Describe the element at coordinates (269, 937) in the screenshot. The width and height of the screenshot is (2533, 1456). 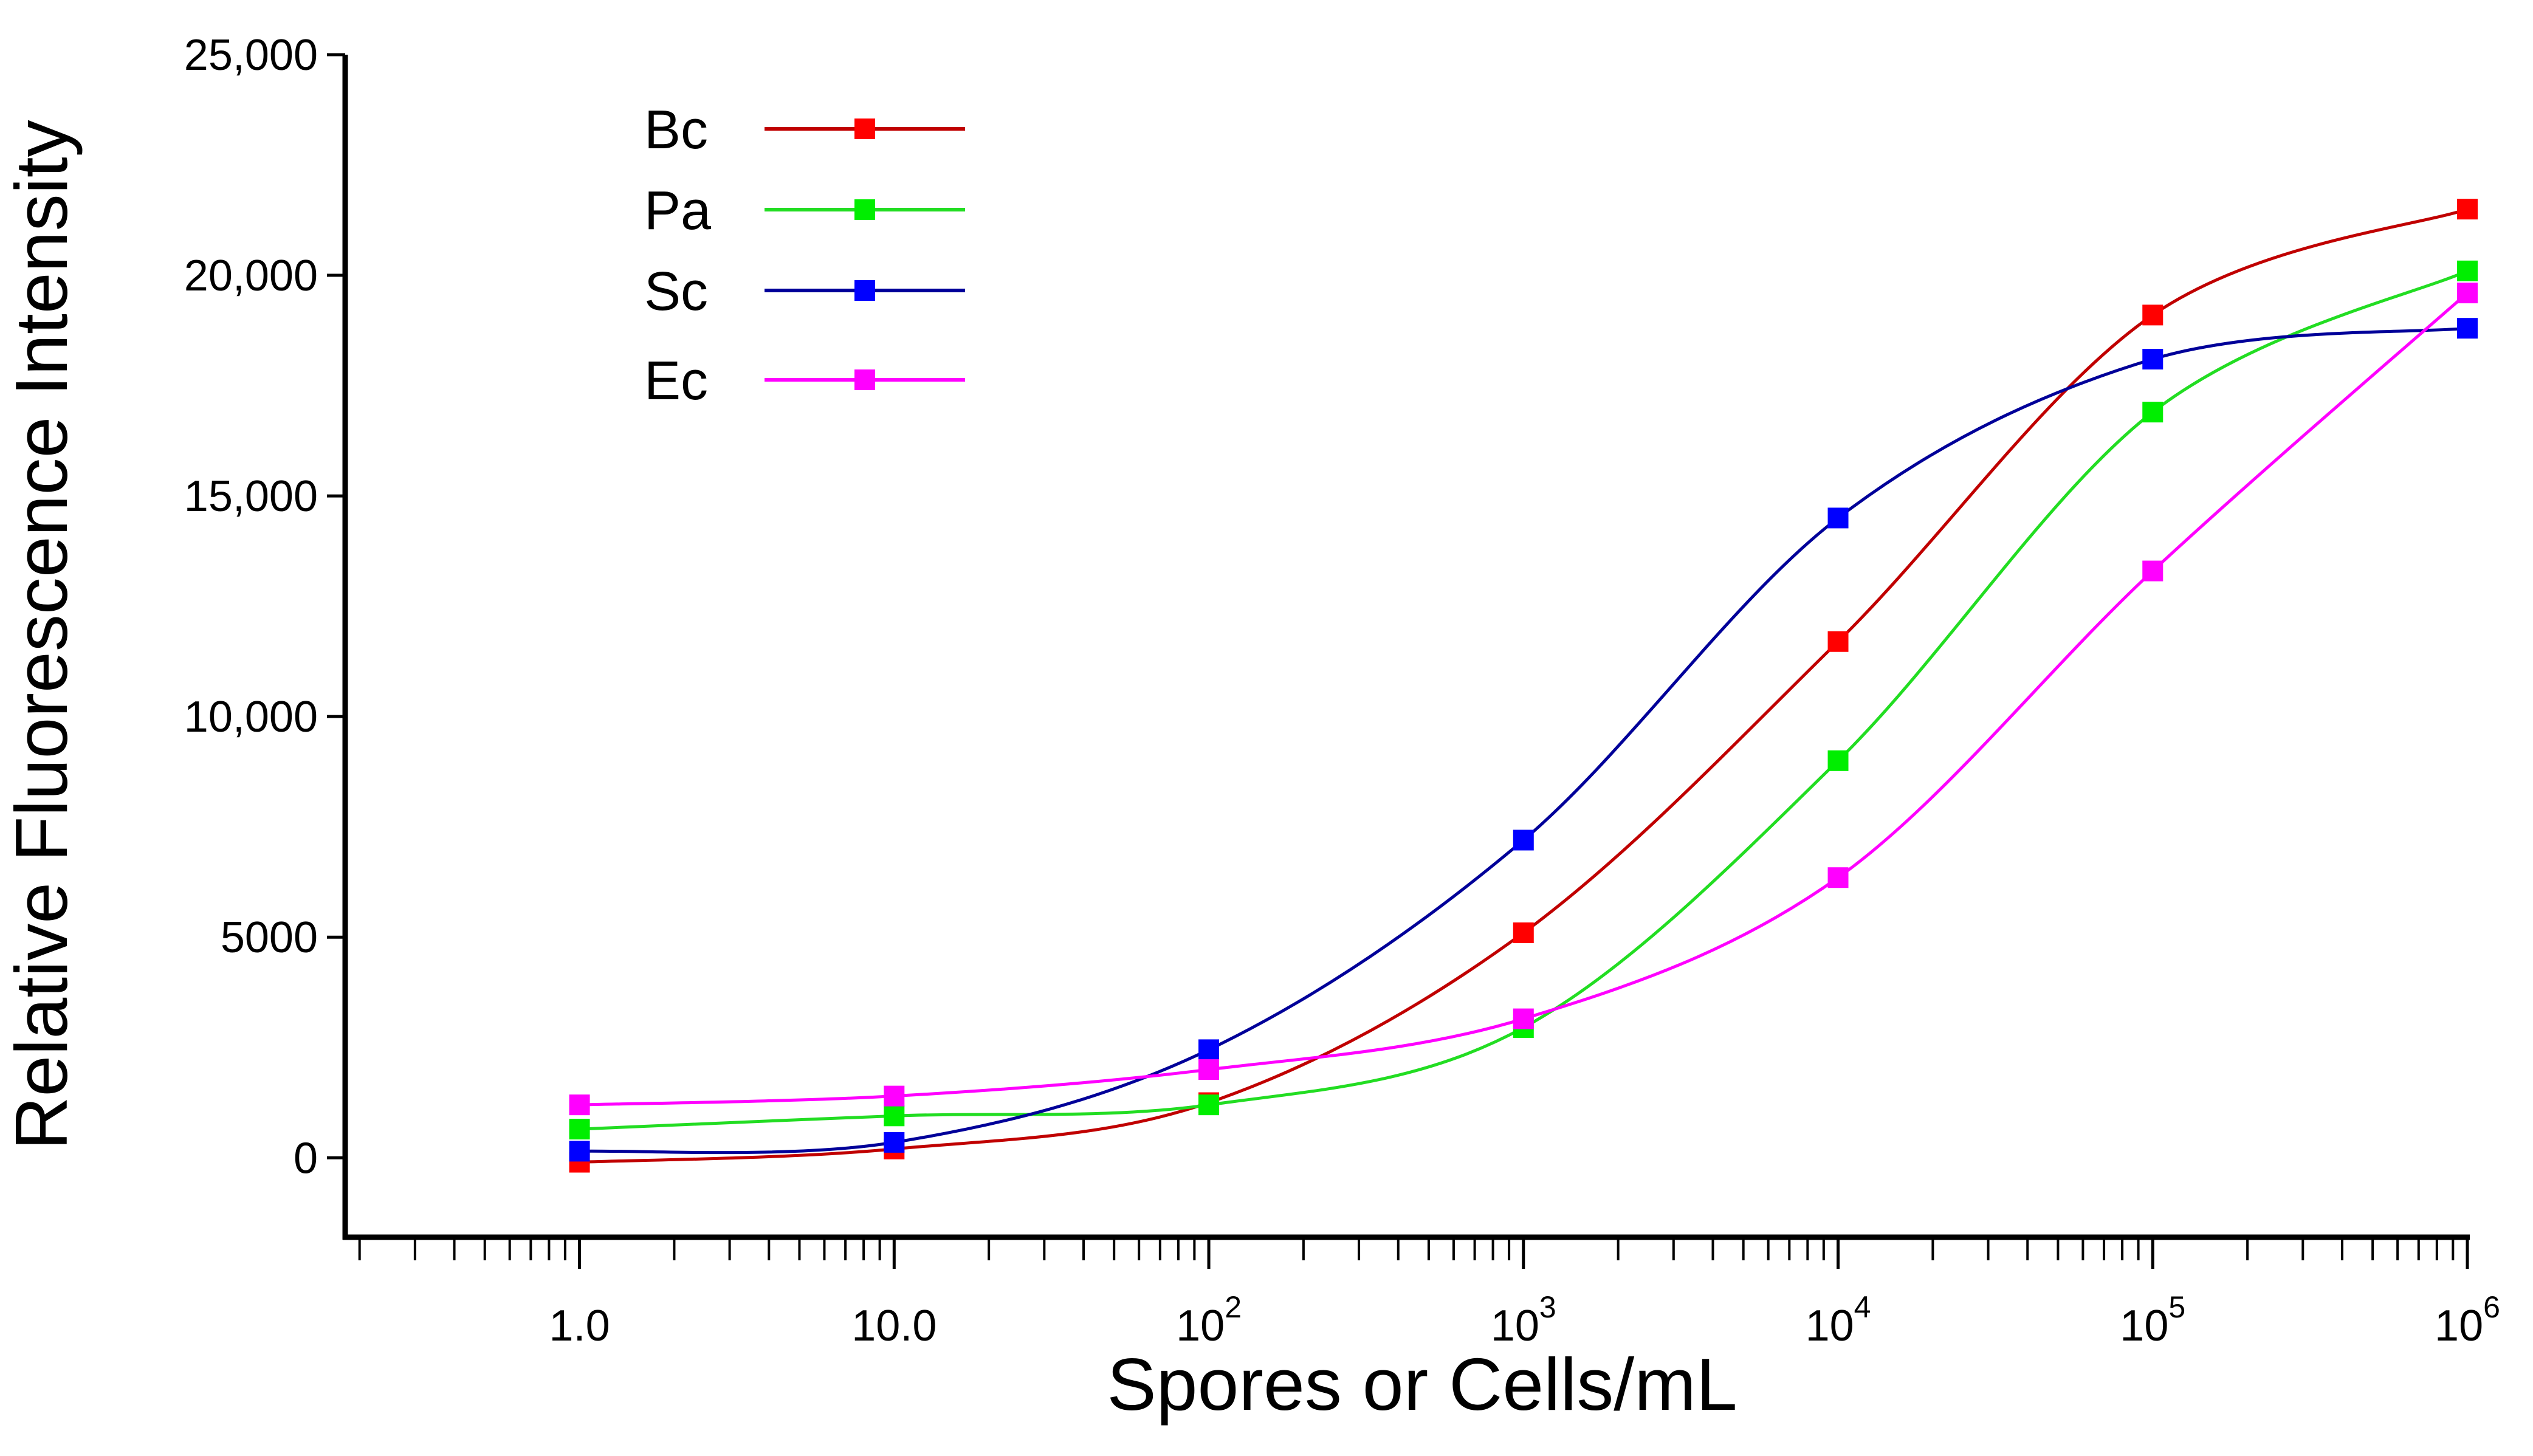
I see `y-tick-label: 5000` at that location.